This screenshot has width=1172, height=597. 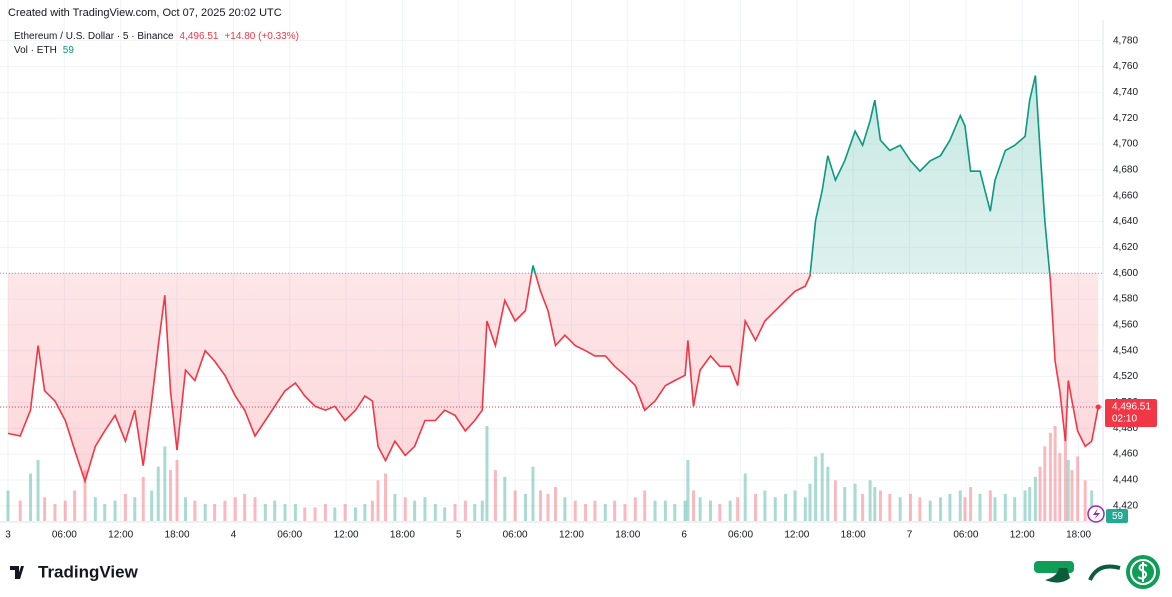 What do you see at coordinates (1125, 221) in the screenshot?
I see `y-tick-label: 4,640` at bounding box center [1125, 221].